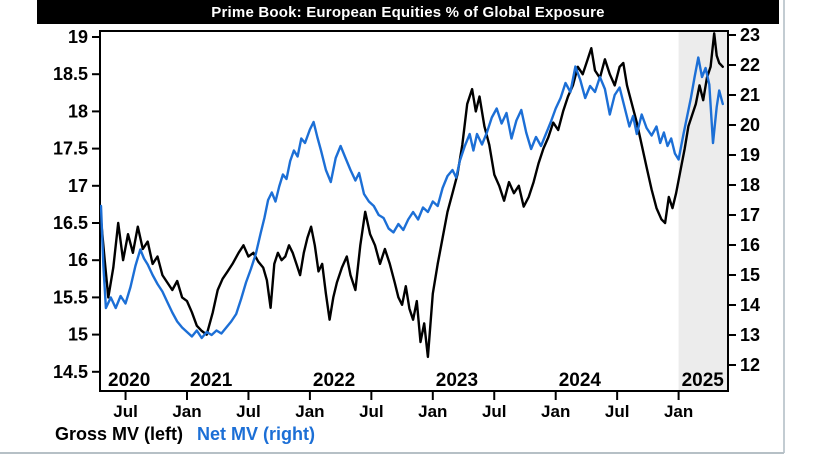  I want to click on left-axis-label: 16, so click(78, 260).